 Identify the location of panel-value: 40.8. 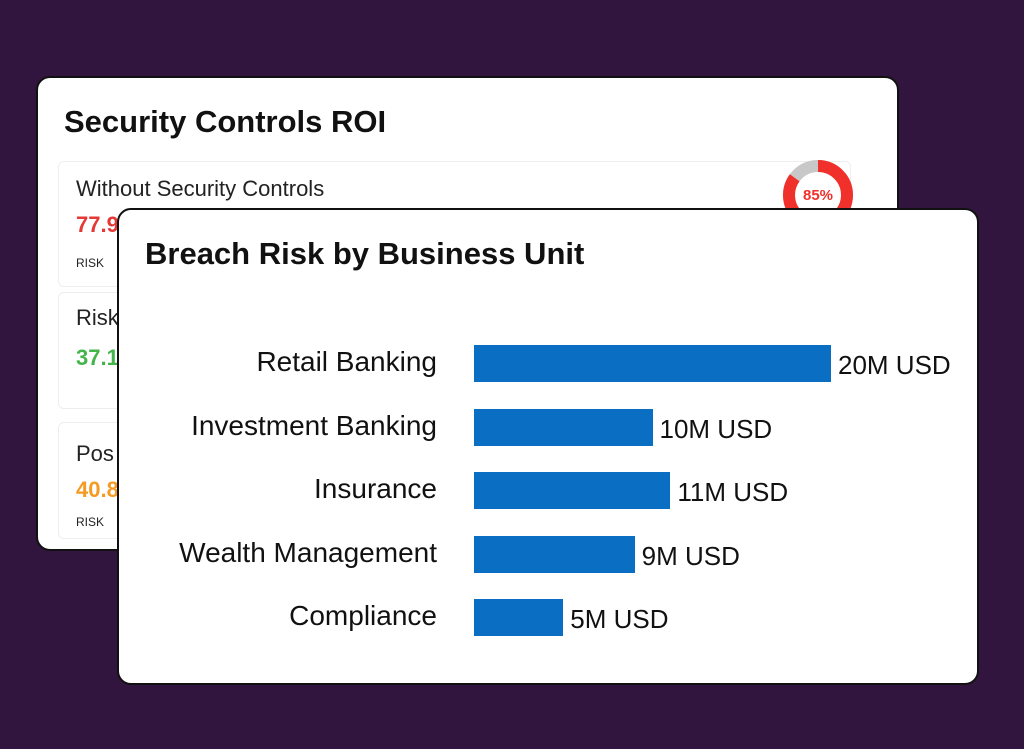
(97, 489).